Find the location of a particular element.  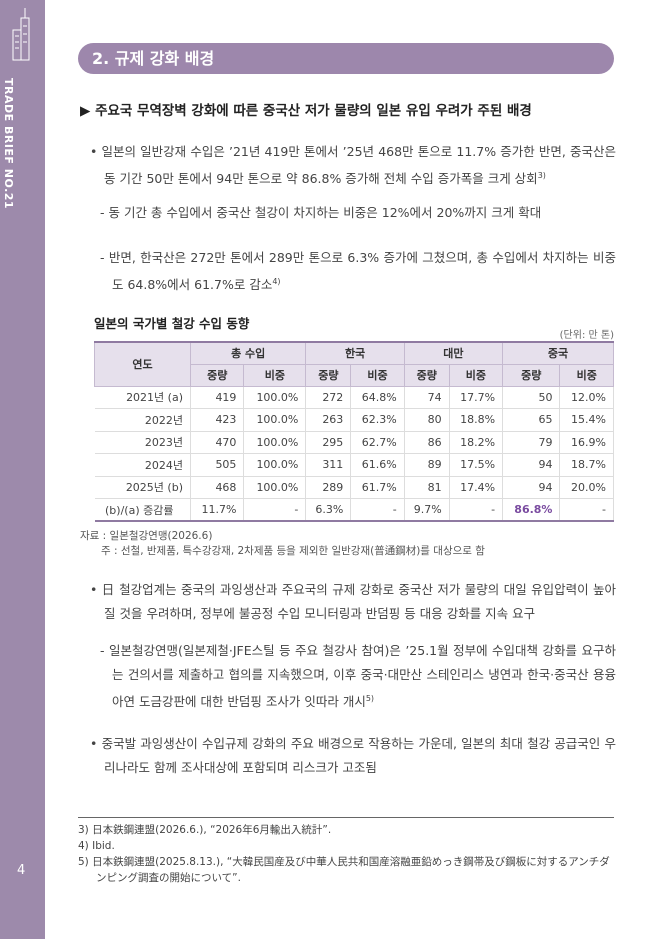

footnote-ref: 3) is located at coordinates (541, 175).